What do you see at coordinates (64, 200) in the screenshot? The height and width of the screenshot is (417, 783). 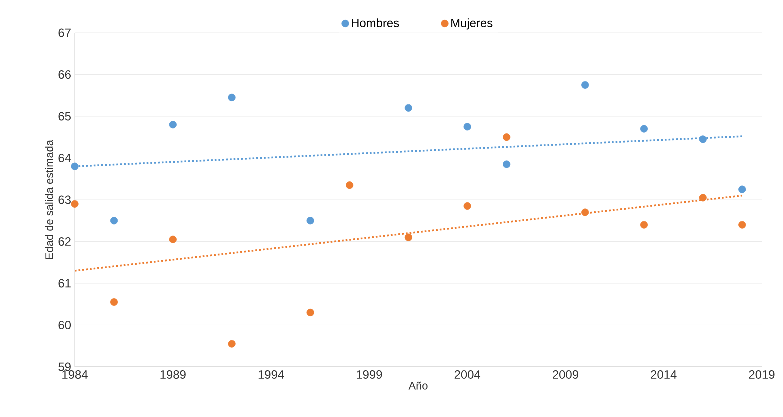 I see `y-tick-label: 63` at bounding box center [64, 200].